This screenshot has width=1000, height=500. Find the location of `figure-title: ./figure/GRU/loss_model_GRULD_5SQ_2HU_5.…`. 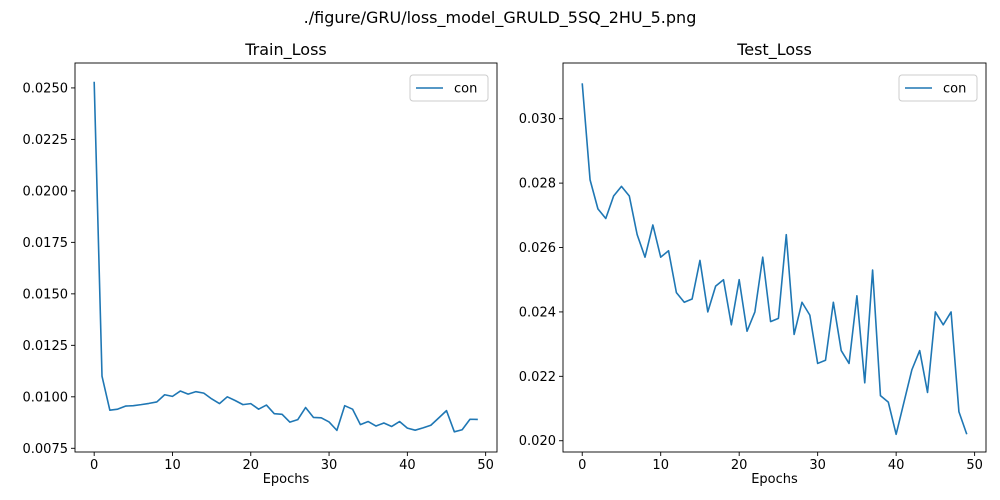

figure-title: ./figure/GRU/loss_model_GRULD_5SQ_2HU_5.… is located at coordinates (500, 17).